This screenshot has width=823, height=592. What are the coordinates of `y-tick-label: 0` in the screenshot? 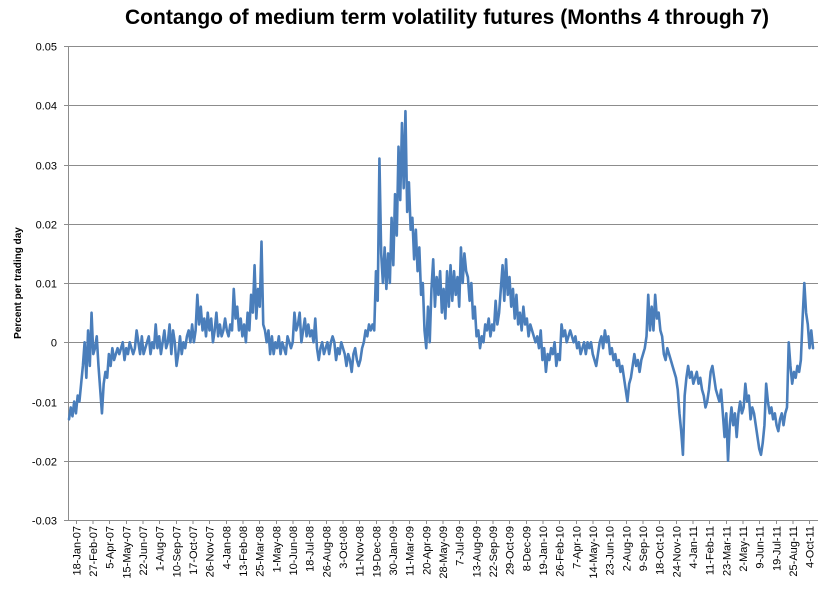 It's located at (54, 344).